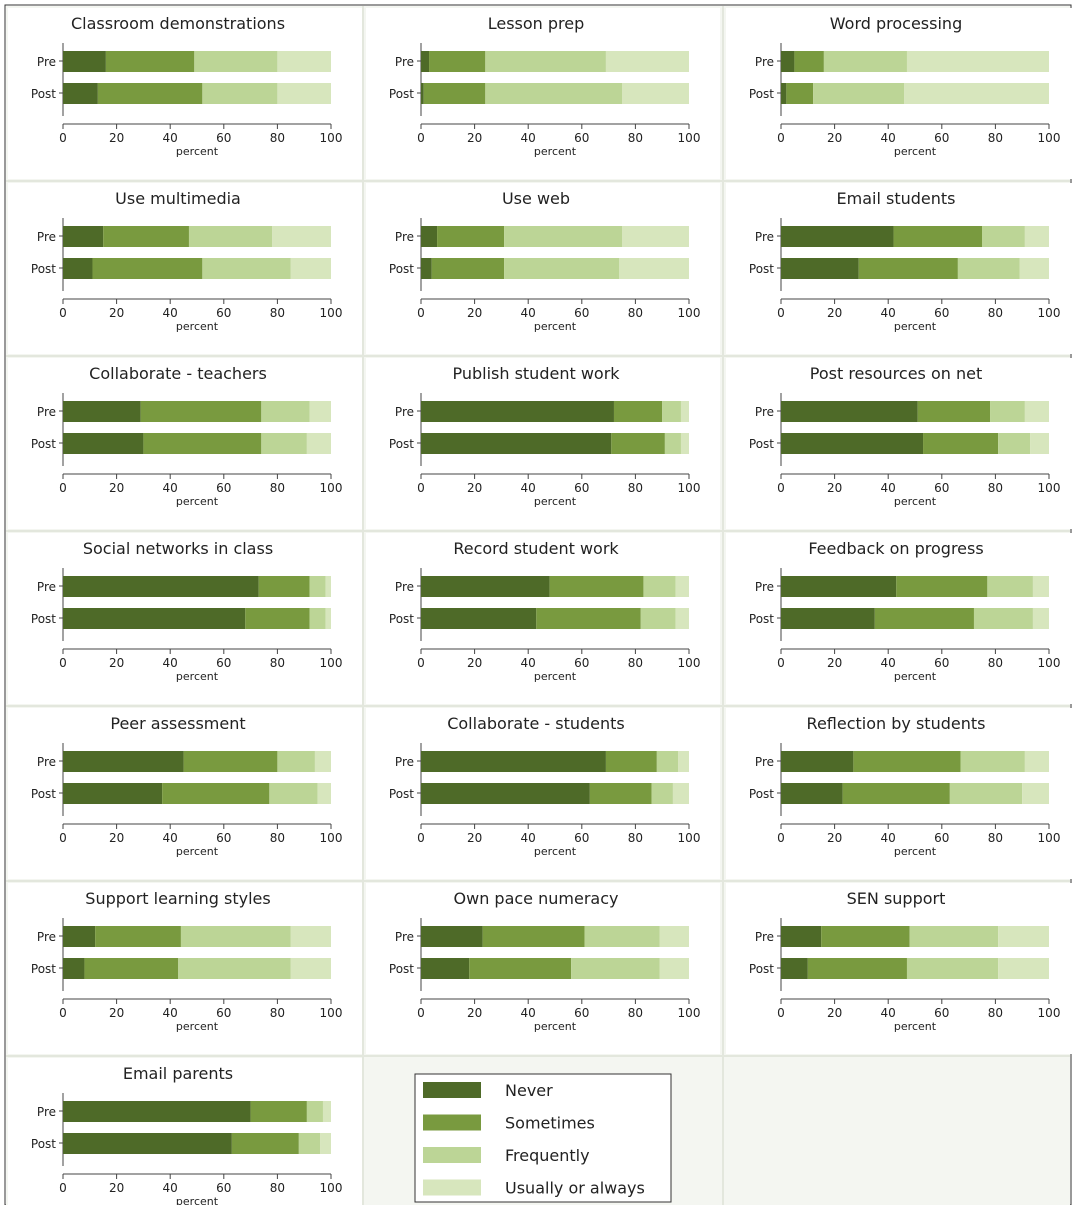 This screenshot has width=1076, height=1205. What do you see at coordinates (901, 268) in the screenshot?
I see `chart-panel: Email students 0 20 40 60 80 100 percent Pre Post` at bounding box center [901, 268].